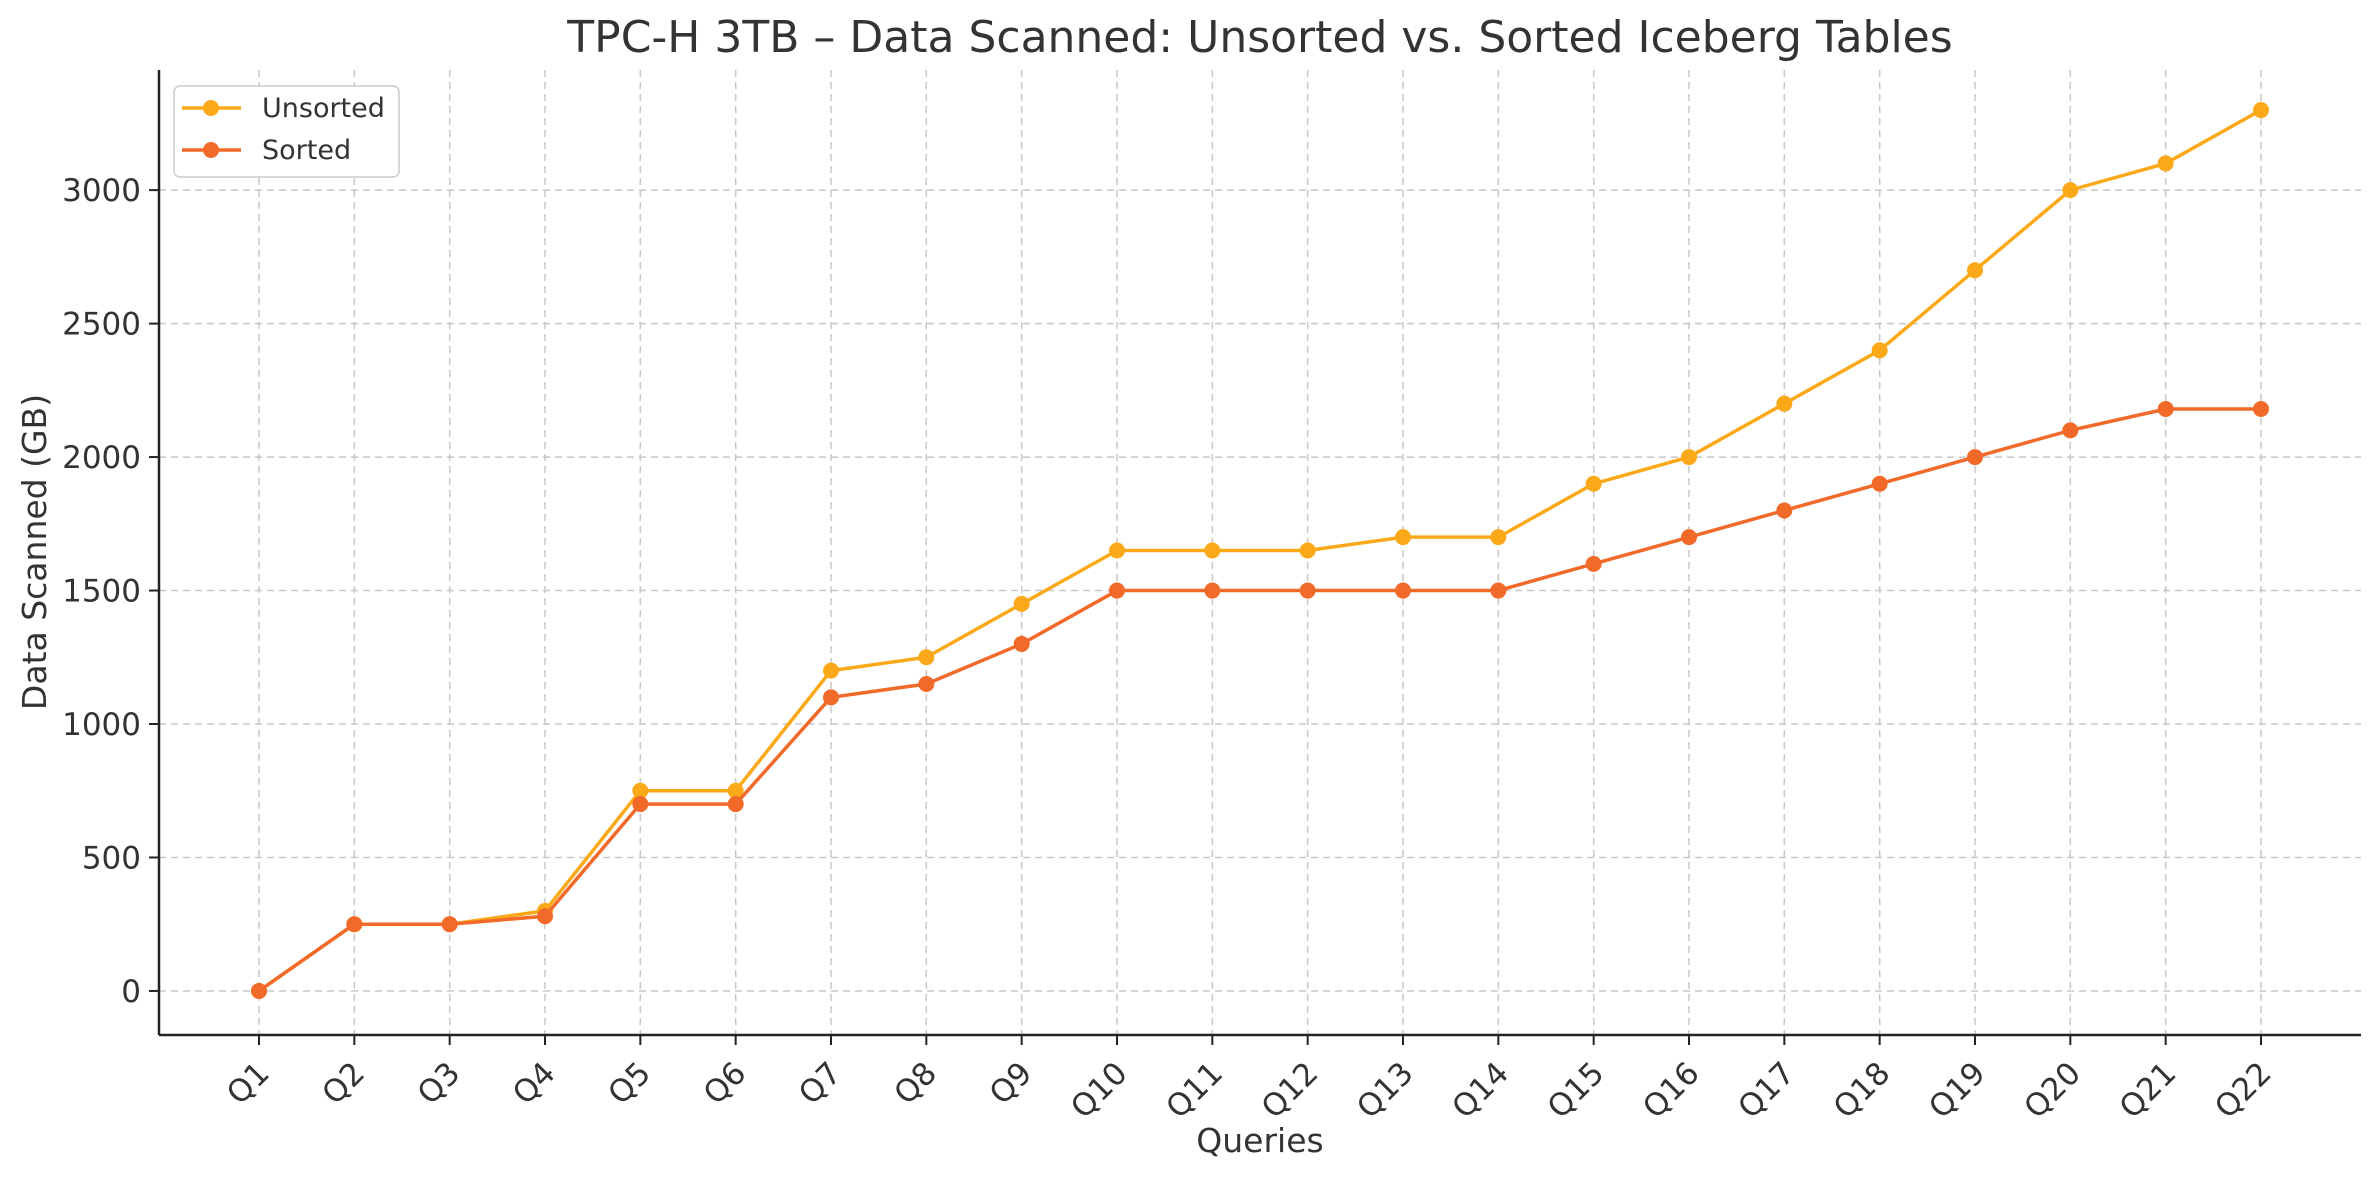  Describe the element at coordinates (111, 858) in the screenshot. I see `y-tick-label: 500` at that location.